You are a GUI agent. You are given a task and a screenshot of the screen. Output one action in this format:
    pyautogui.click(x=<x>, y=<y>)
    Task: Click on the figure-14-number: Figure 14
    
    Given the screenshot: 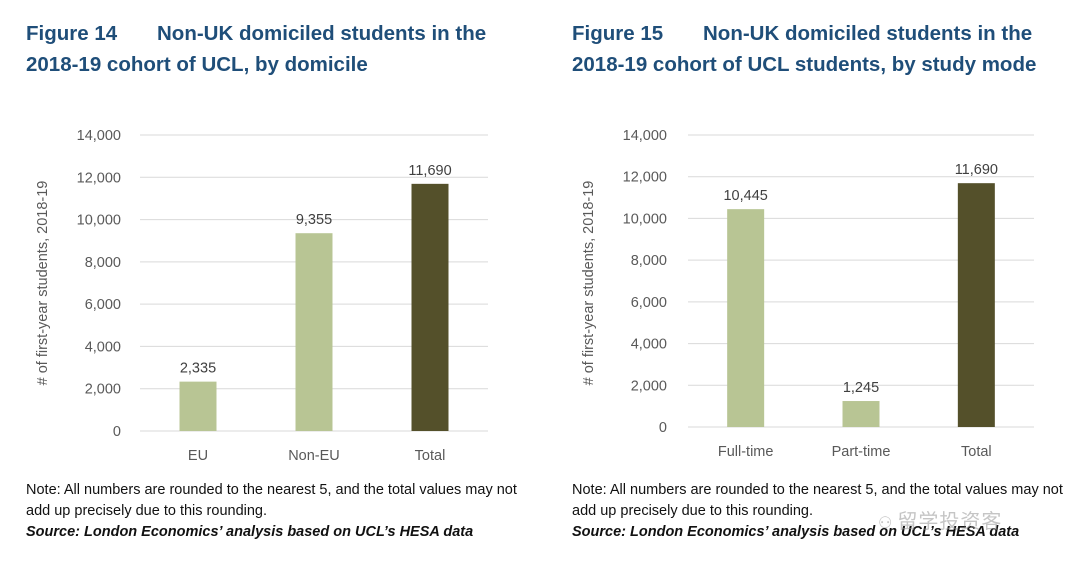 What is the action you would take?
    pyautogui.click(x=72, y=33)
    